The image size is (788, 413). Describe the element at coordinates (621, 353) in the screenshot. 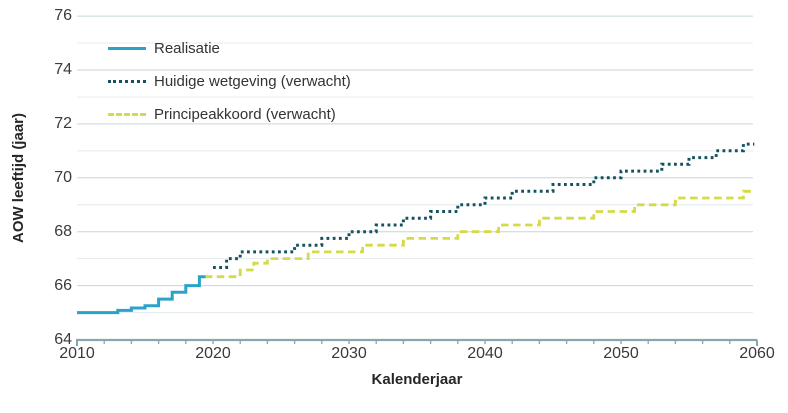

I see `x-tick-label-2050: 2050` at that location.